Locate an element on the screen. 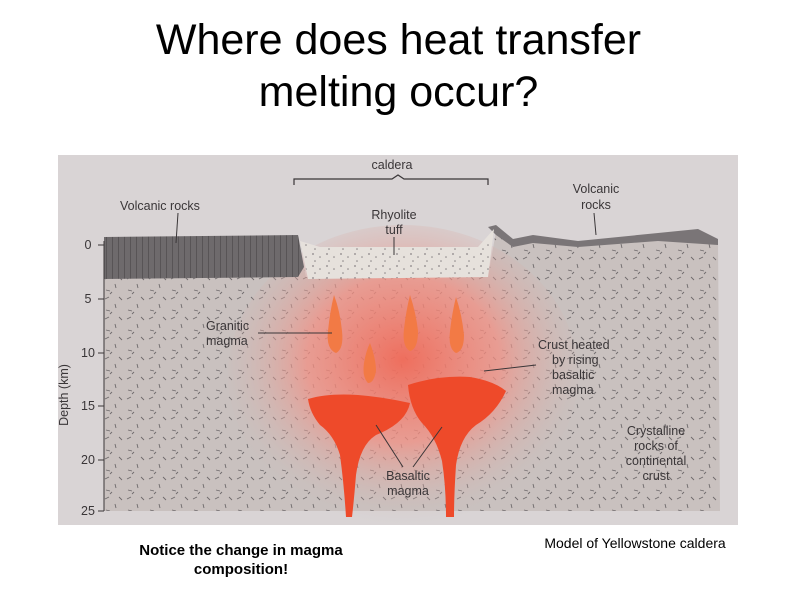  label-basaltic-1: Basaltic is located at coordinates (408, 476).